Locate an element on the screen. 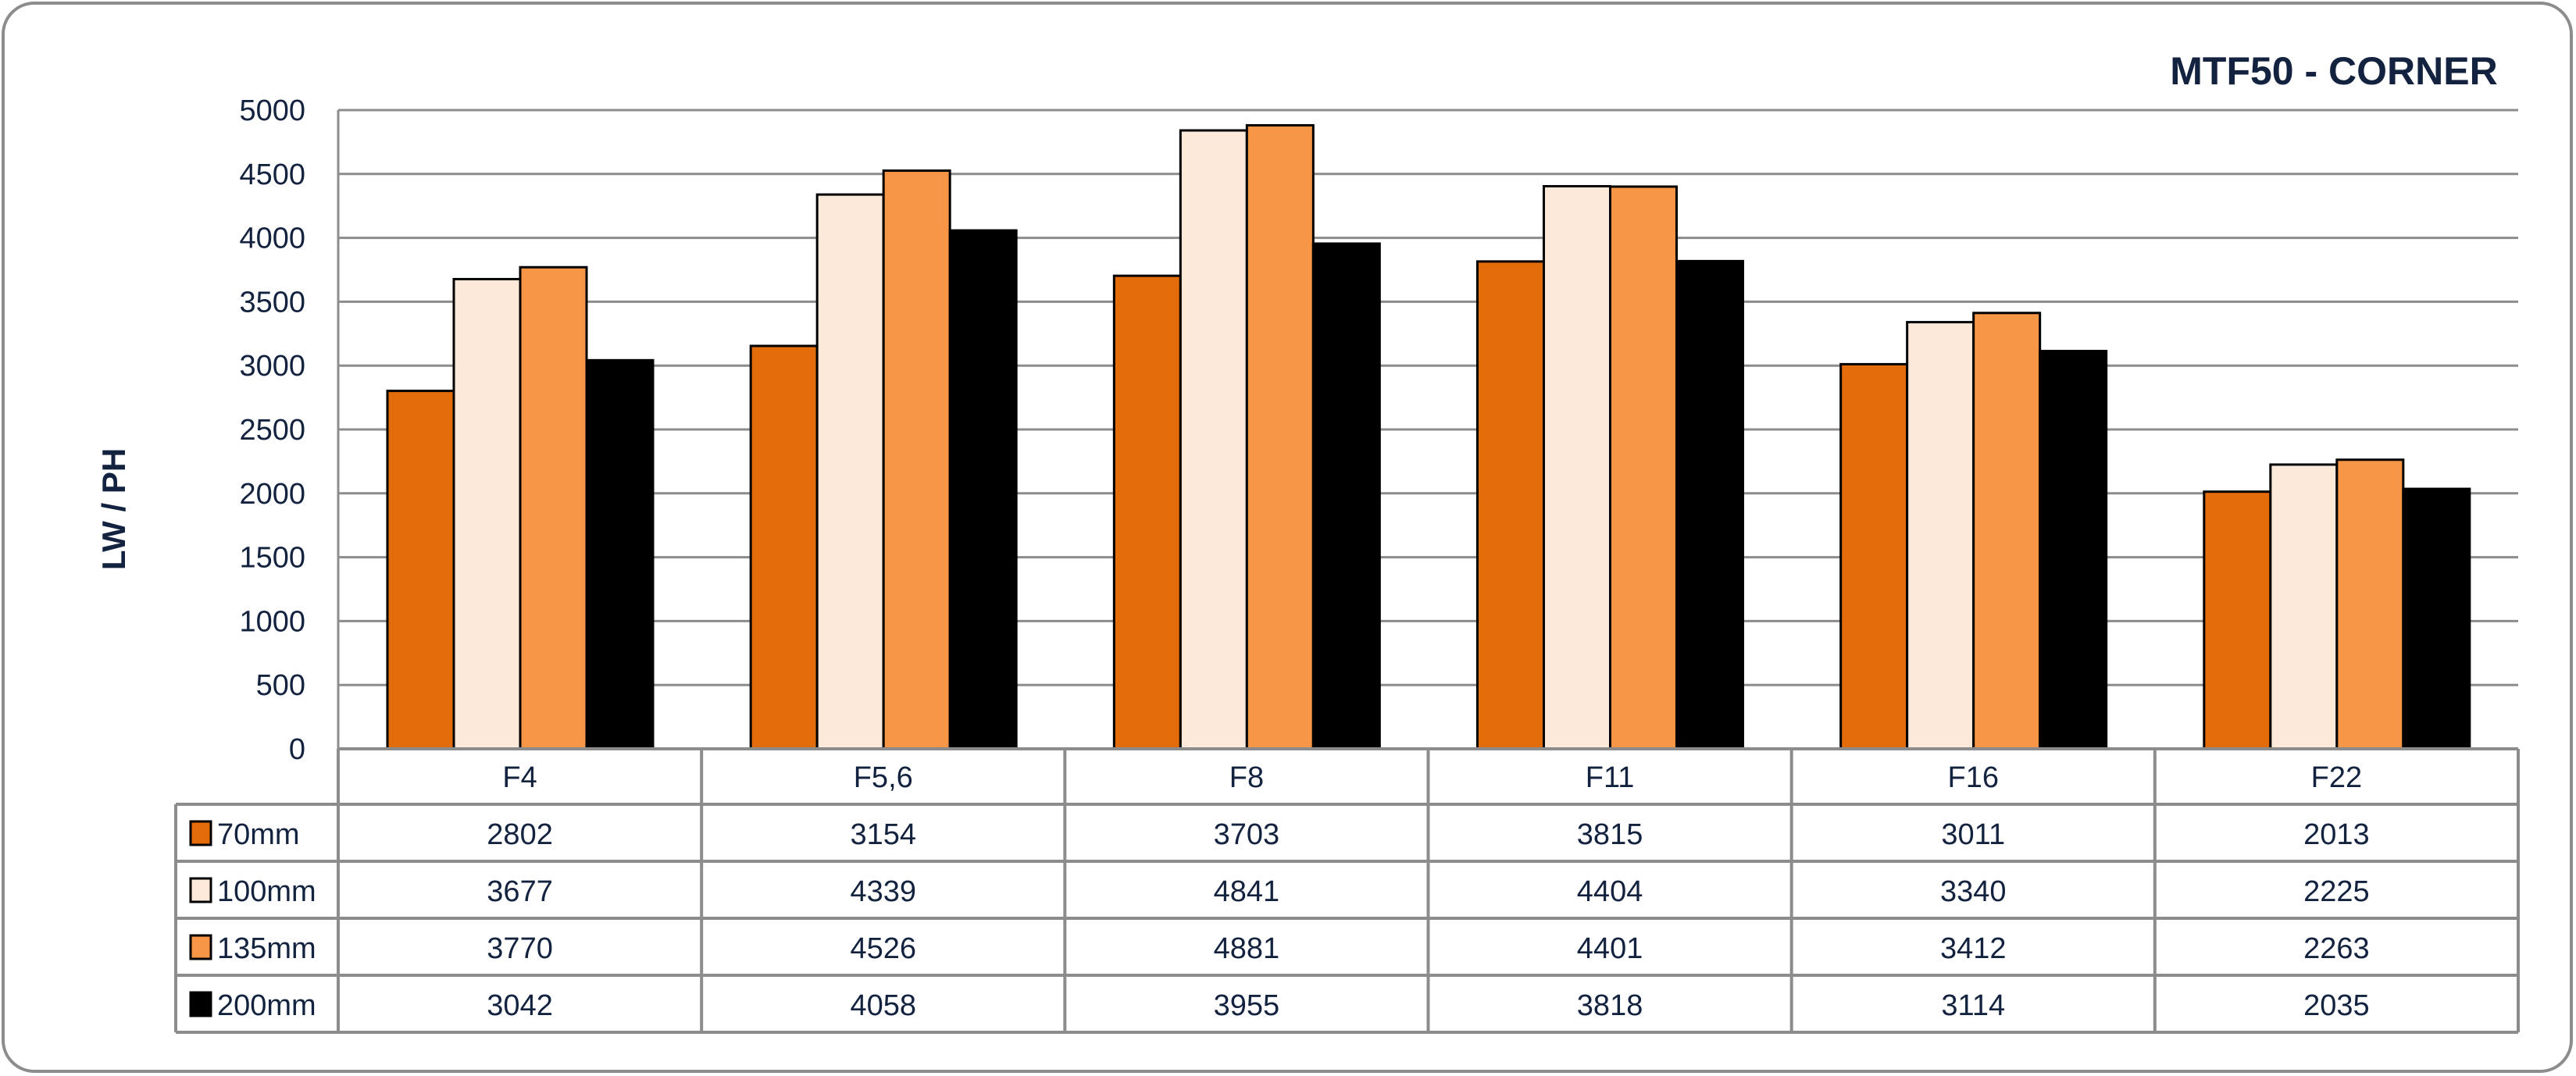  bar-135mm-F4 is located at coordinates (553, 508).